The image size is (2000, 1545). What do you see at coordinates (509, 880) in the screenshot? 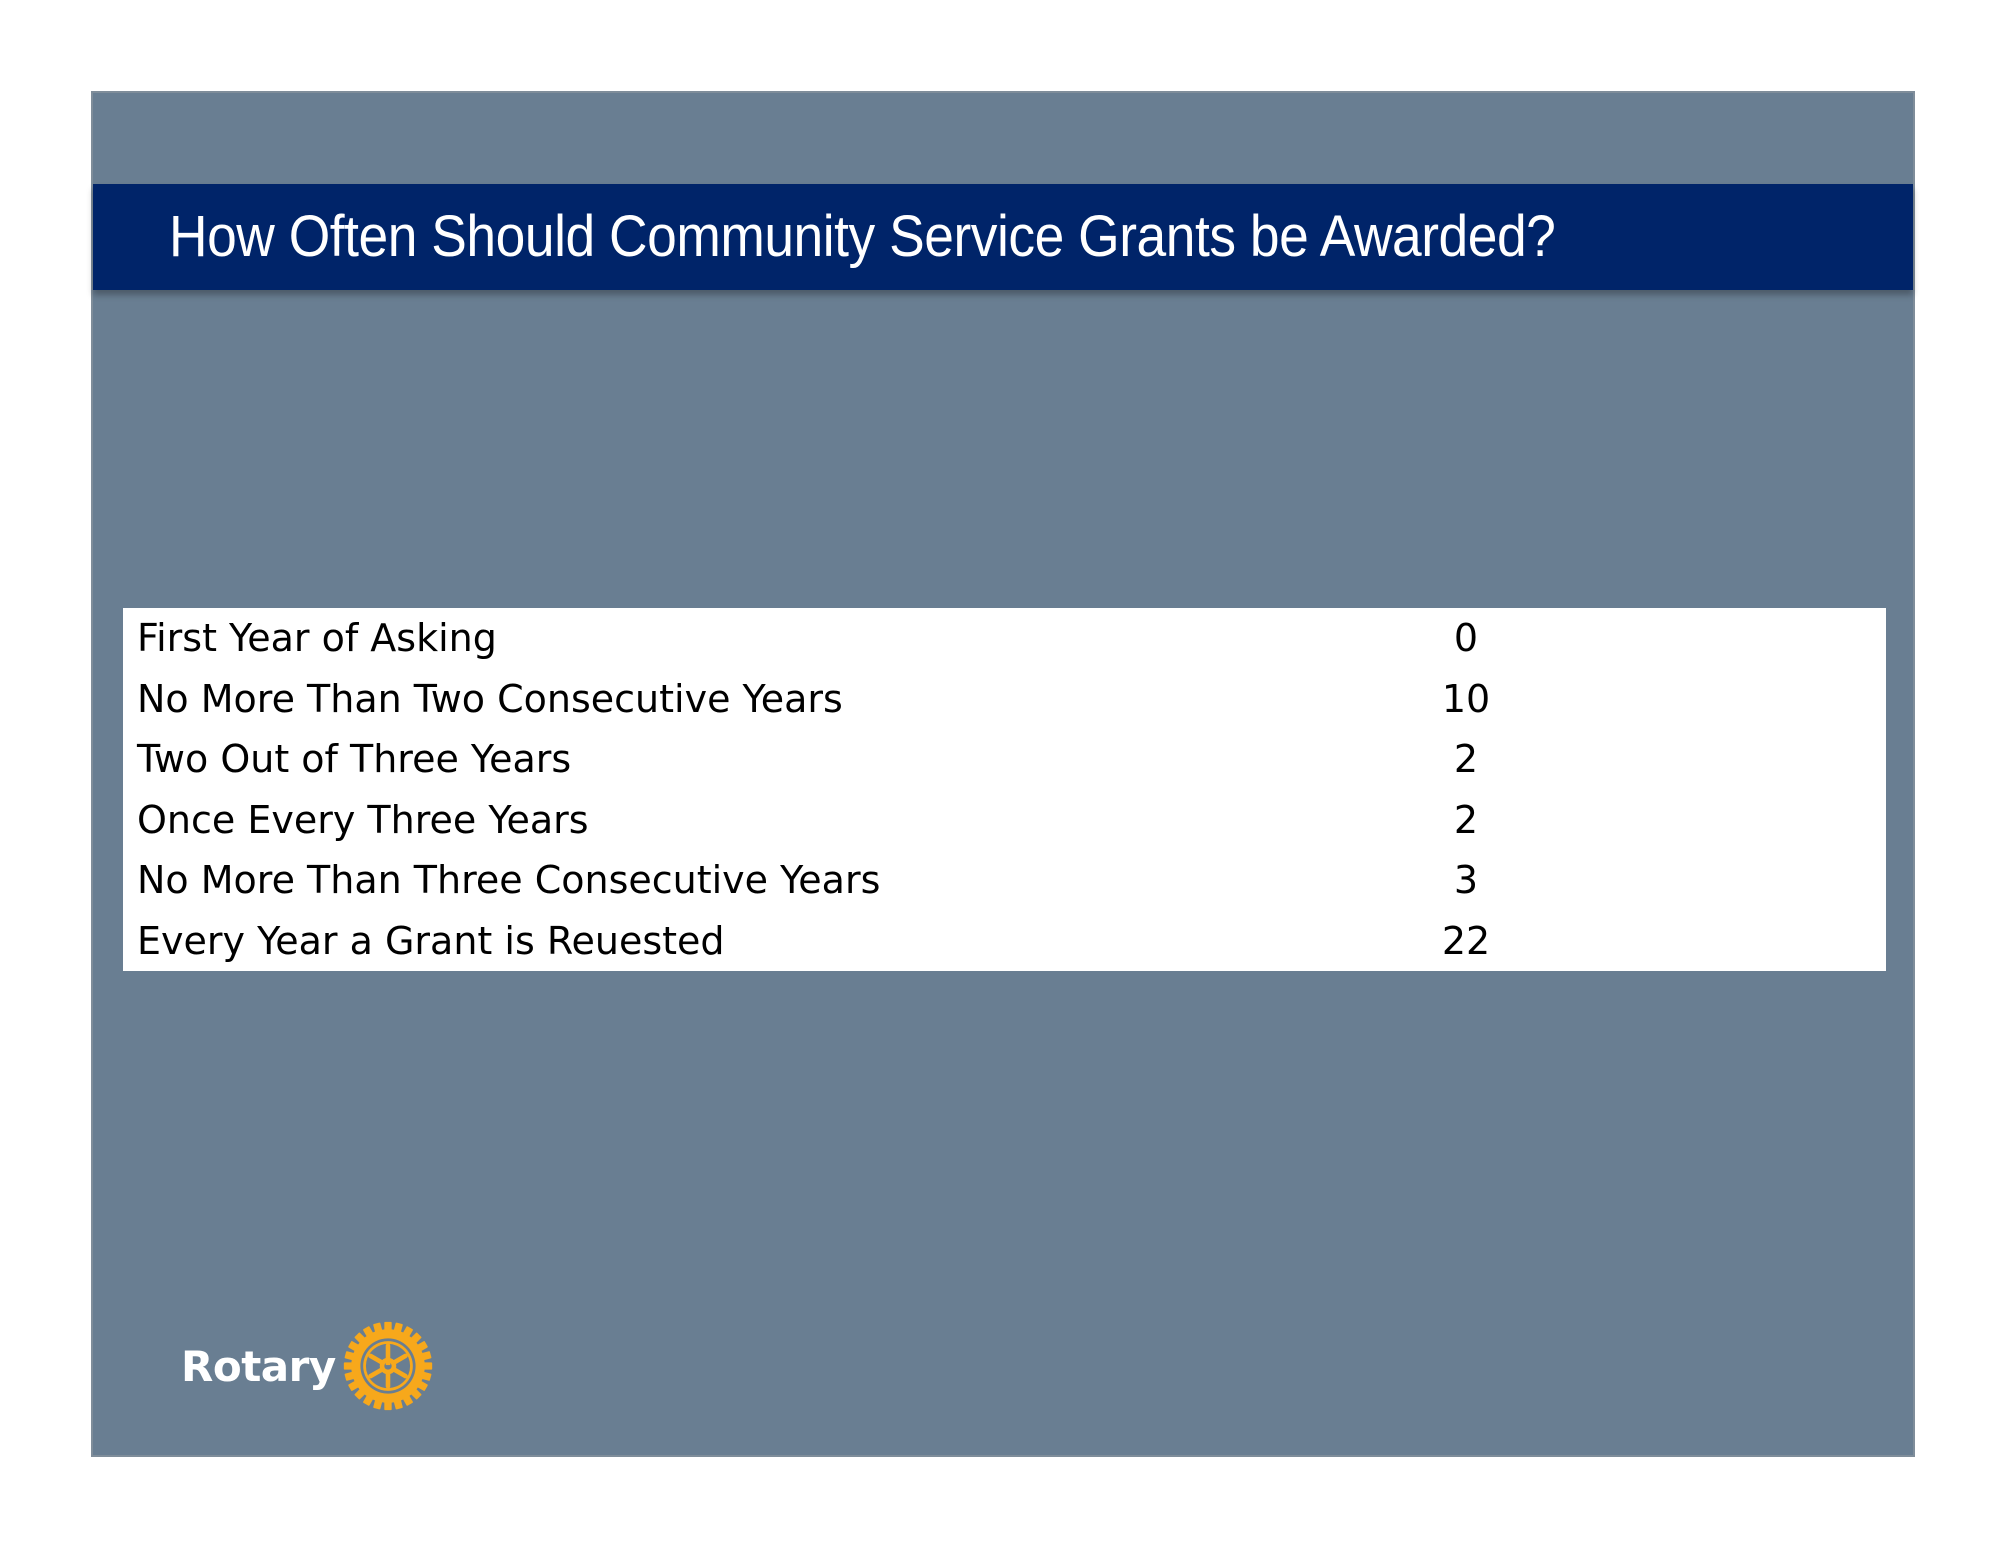
I see `row-label: No More Than Three Consecutive Years` at bounding box center [509, 880].